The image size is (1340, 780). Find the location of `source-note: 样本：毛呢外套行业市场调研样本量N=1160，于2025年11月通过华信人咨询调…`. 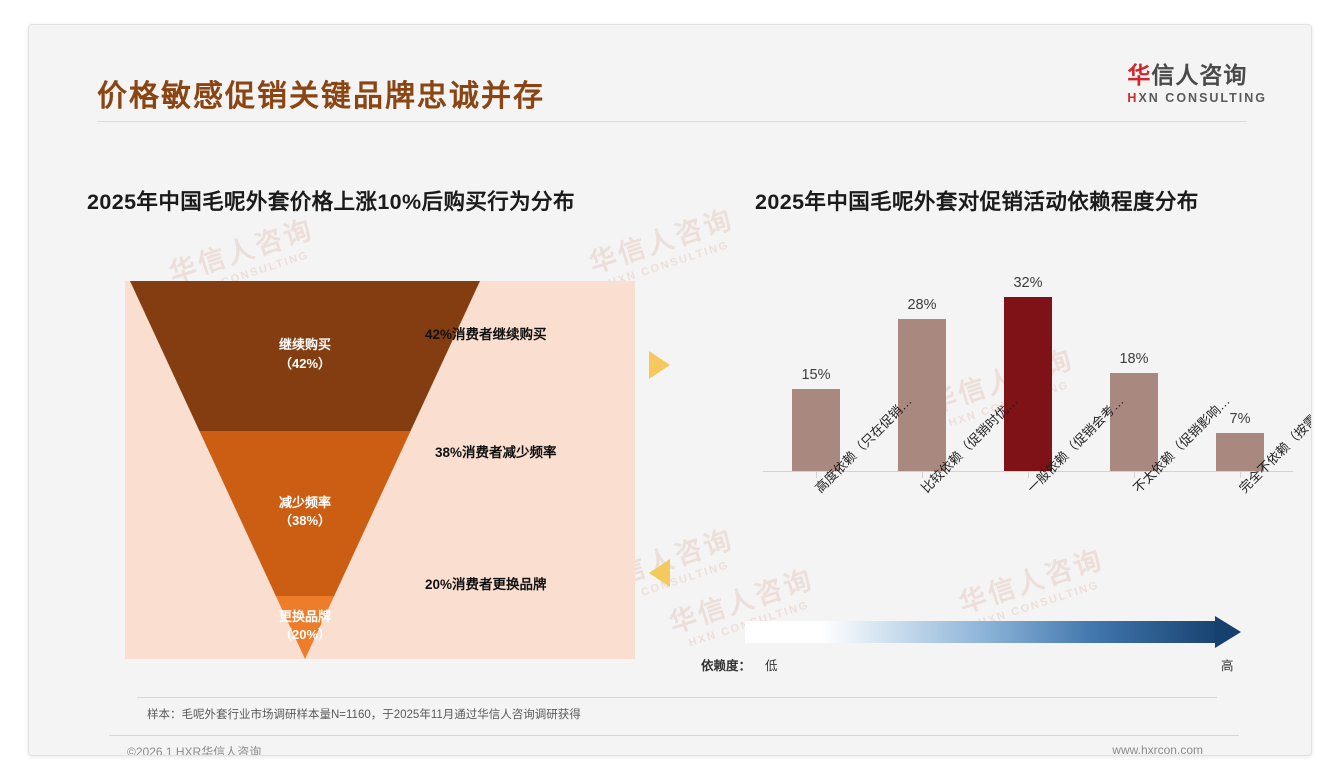

source-note: 样本：毛呢外套行业市场调研样本量N=1160，于2025年11月通过华信人咨询调… is located at coordinates (364, 715).